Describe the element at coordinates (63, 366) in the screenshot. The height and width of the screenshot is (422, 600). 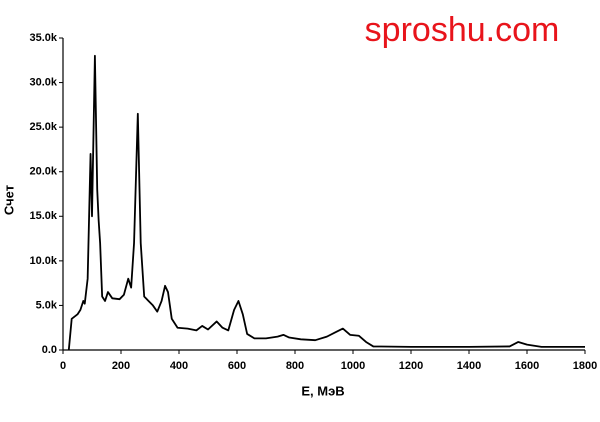
I see `x-tick-label: 0` at that location.